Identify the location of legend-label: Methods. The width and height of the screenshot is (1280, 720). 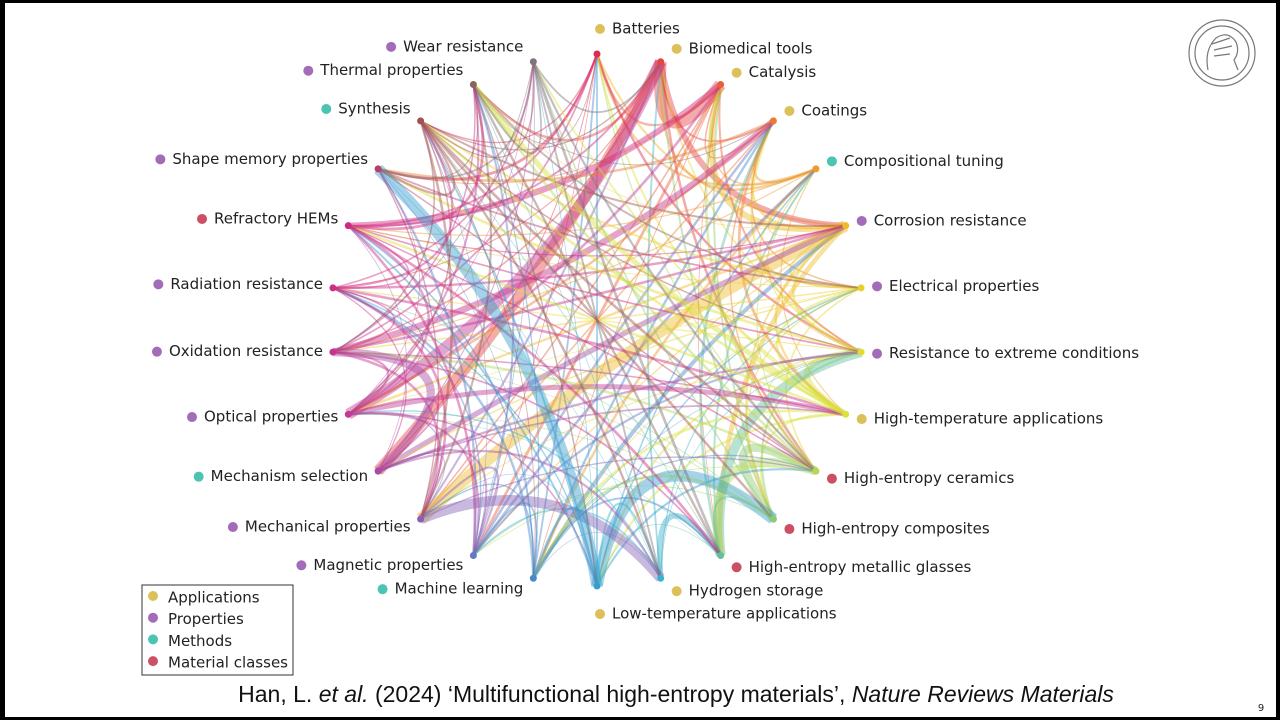
(200, 641).